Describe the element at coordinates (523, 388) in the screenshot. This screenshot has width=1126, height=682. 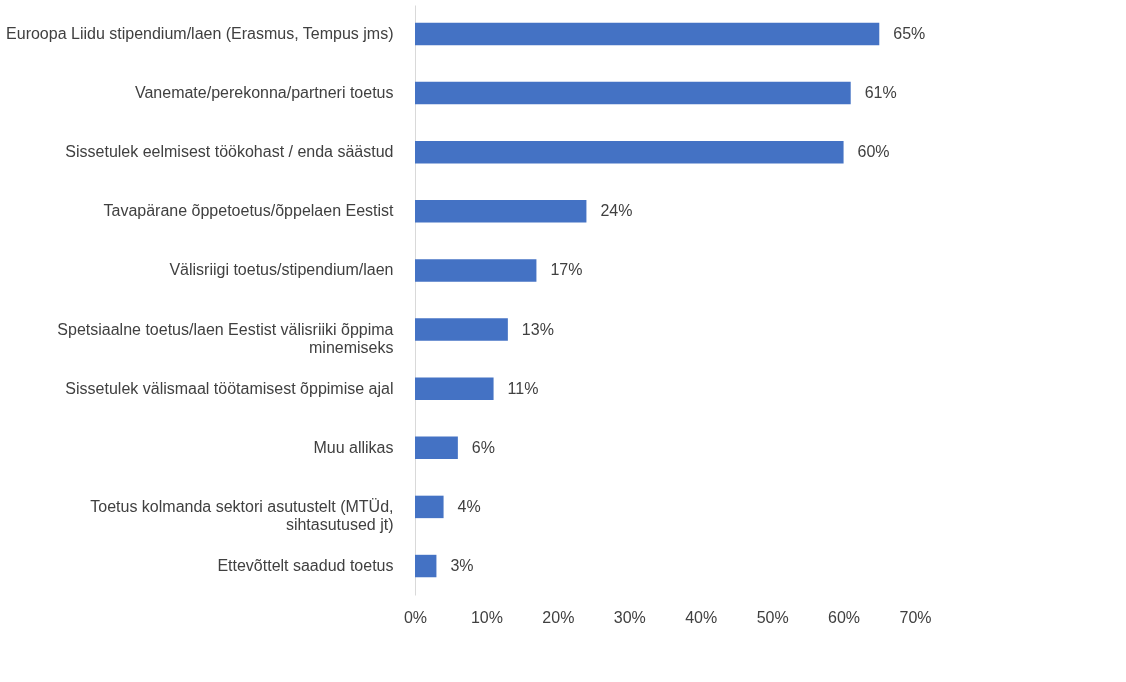
I see `data-label: 11%` at that location.